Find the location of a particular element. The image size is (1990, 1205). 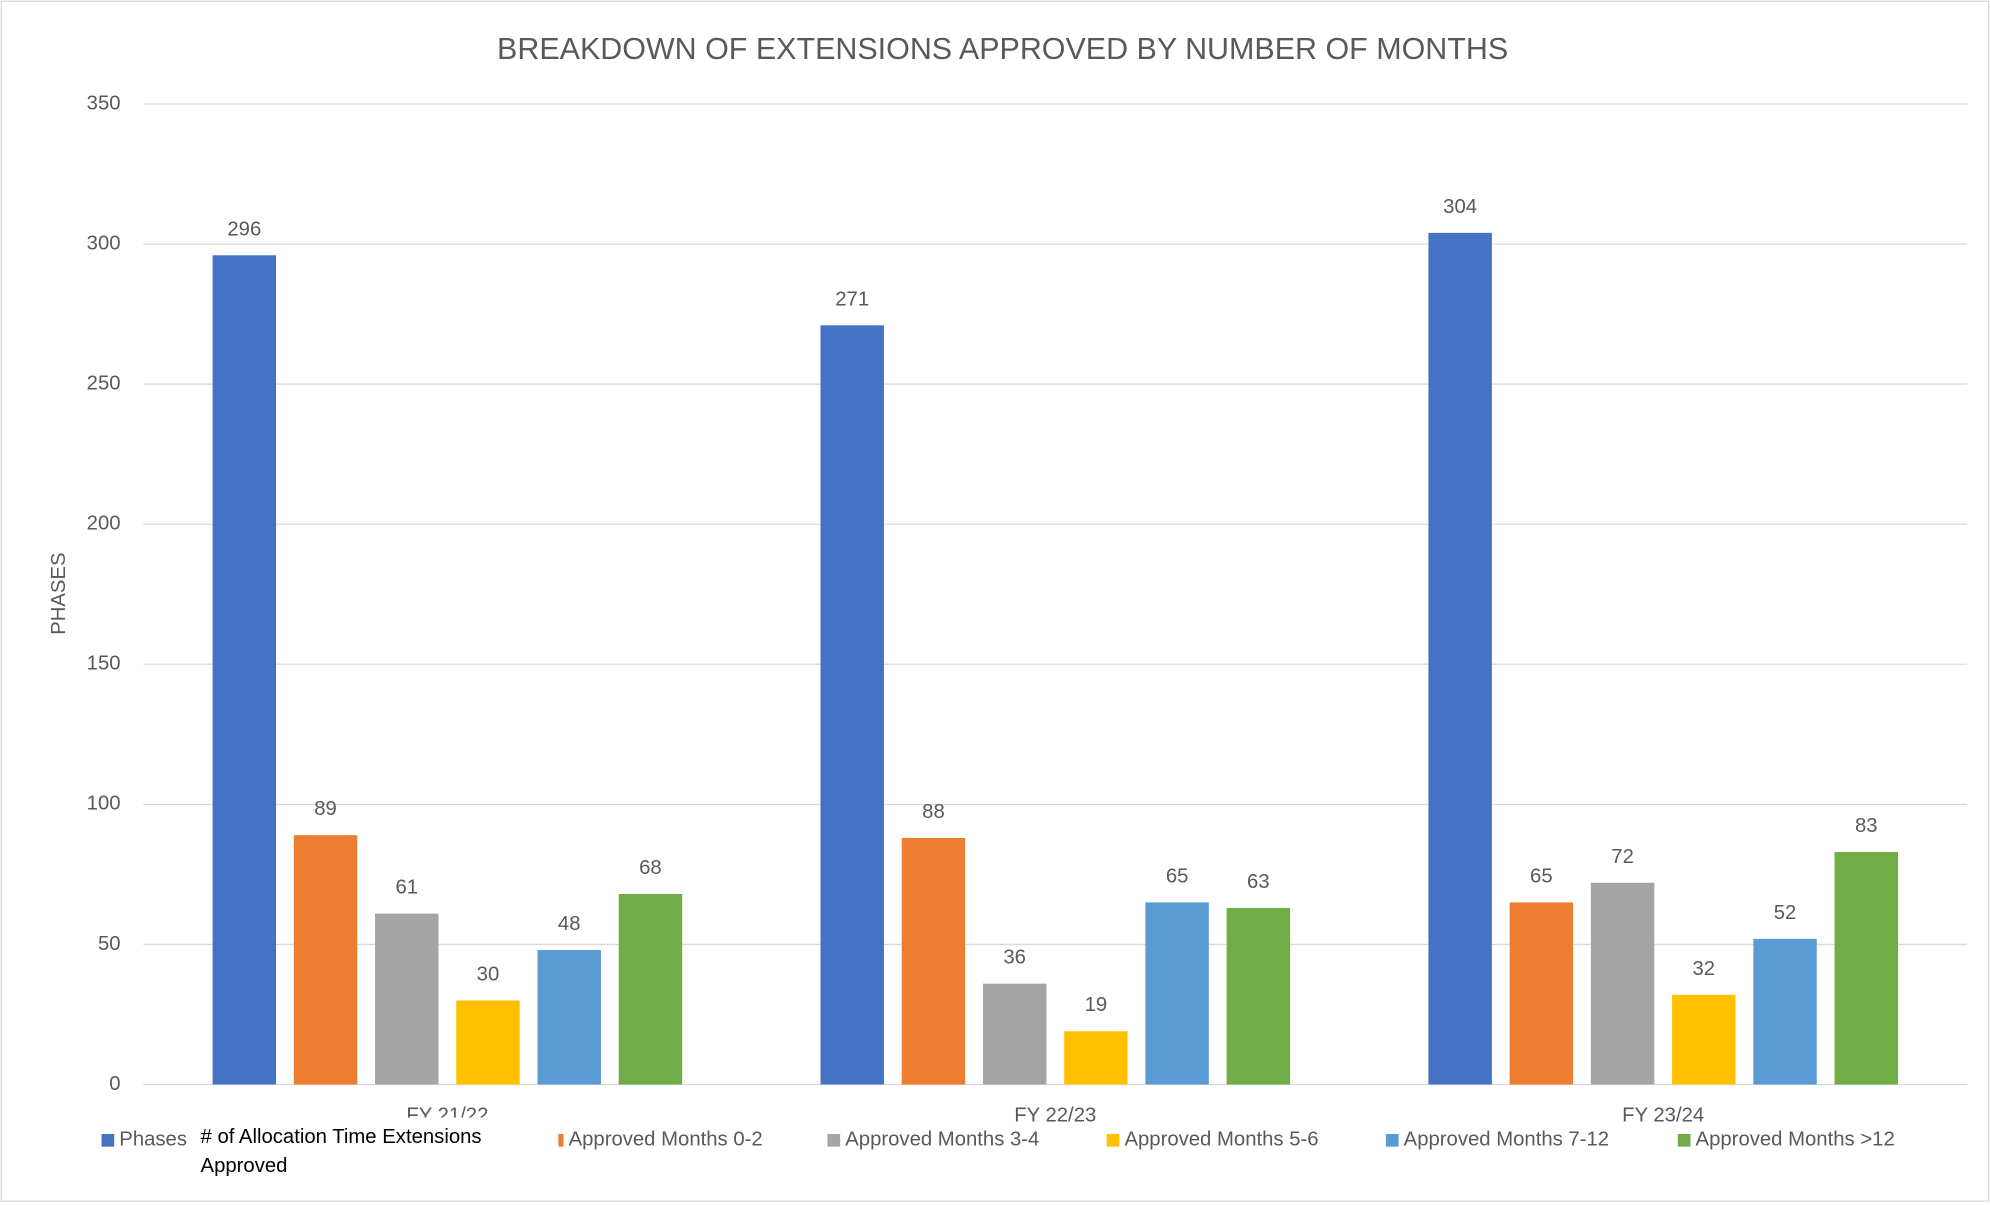

y-tick-label: 350 is located at coordinates (104, 103).